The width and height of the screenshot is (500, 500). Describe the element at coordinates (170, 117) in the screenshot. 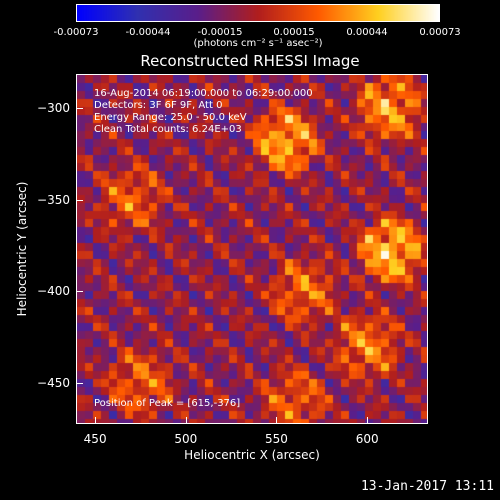

I see `annotation-energy: Energy Range: 25.0 - 50.0 keV` at that location.